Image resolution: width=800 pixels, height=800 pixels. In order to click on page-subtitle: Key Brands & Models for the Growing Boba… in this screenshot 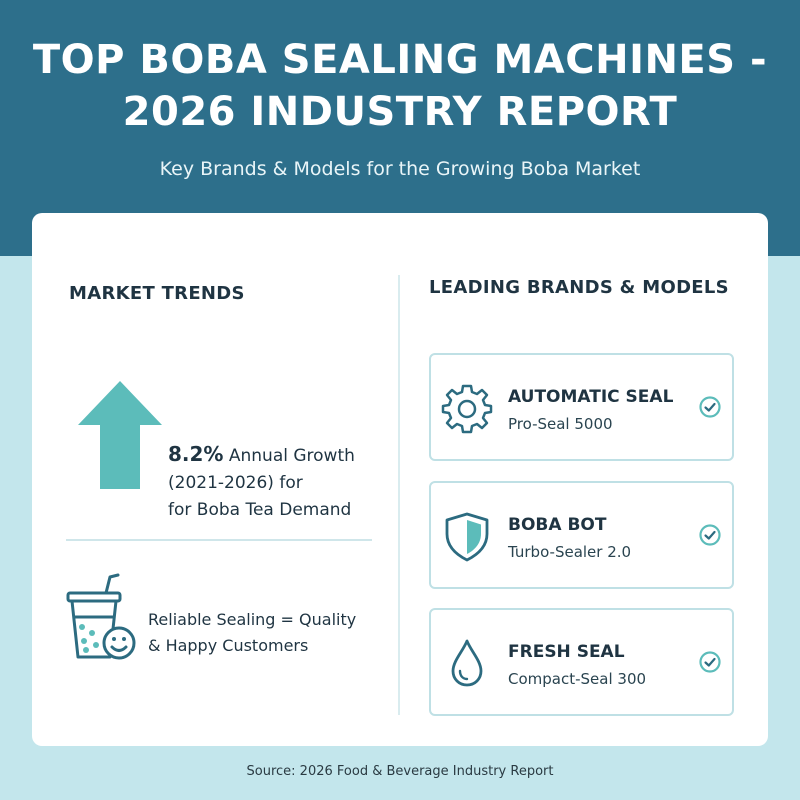, I will do `click(400, 169)`.